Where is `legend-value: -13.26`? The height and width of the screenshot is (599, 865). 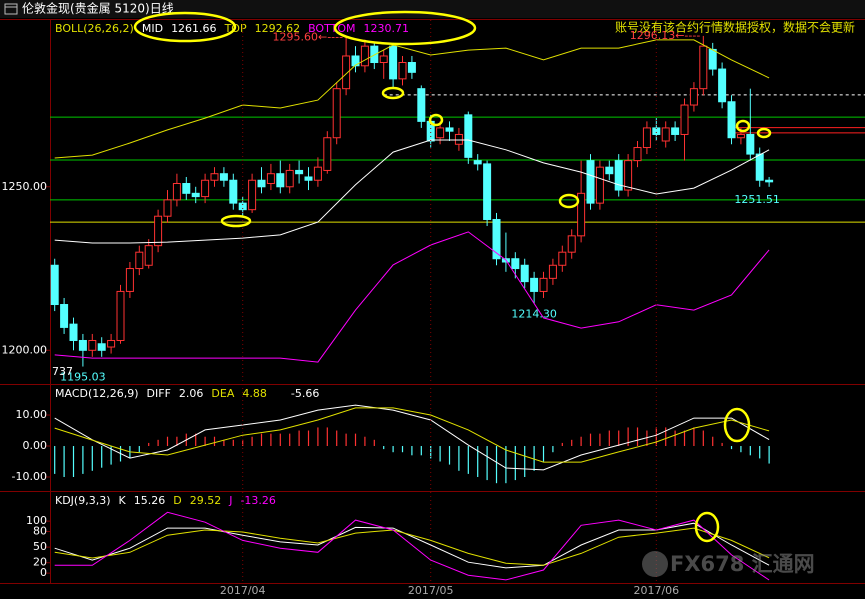
legend-value: -13.26 is located at coordinates (257, 500).